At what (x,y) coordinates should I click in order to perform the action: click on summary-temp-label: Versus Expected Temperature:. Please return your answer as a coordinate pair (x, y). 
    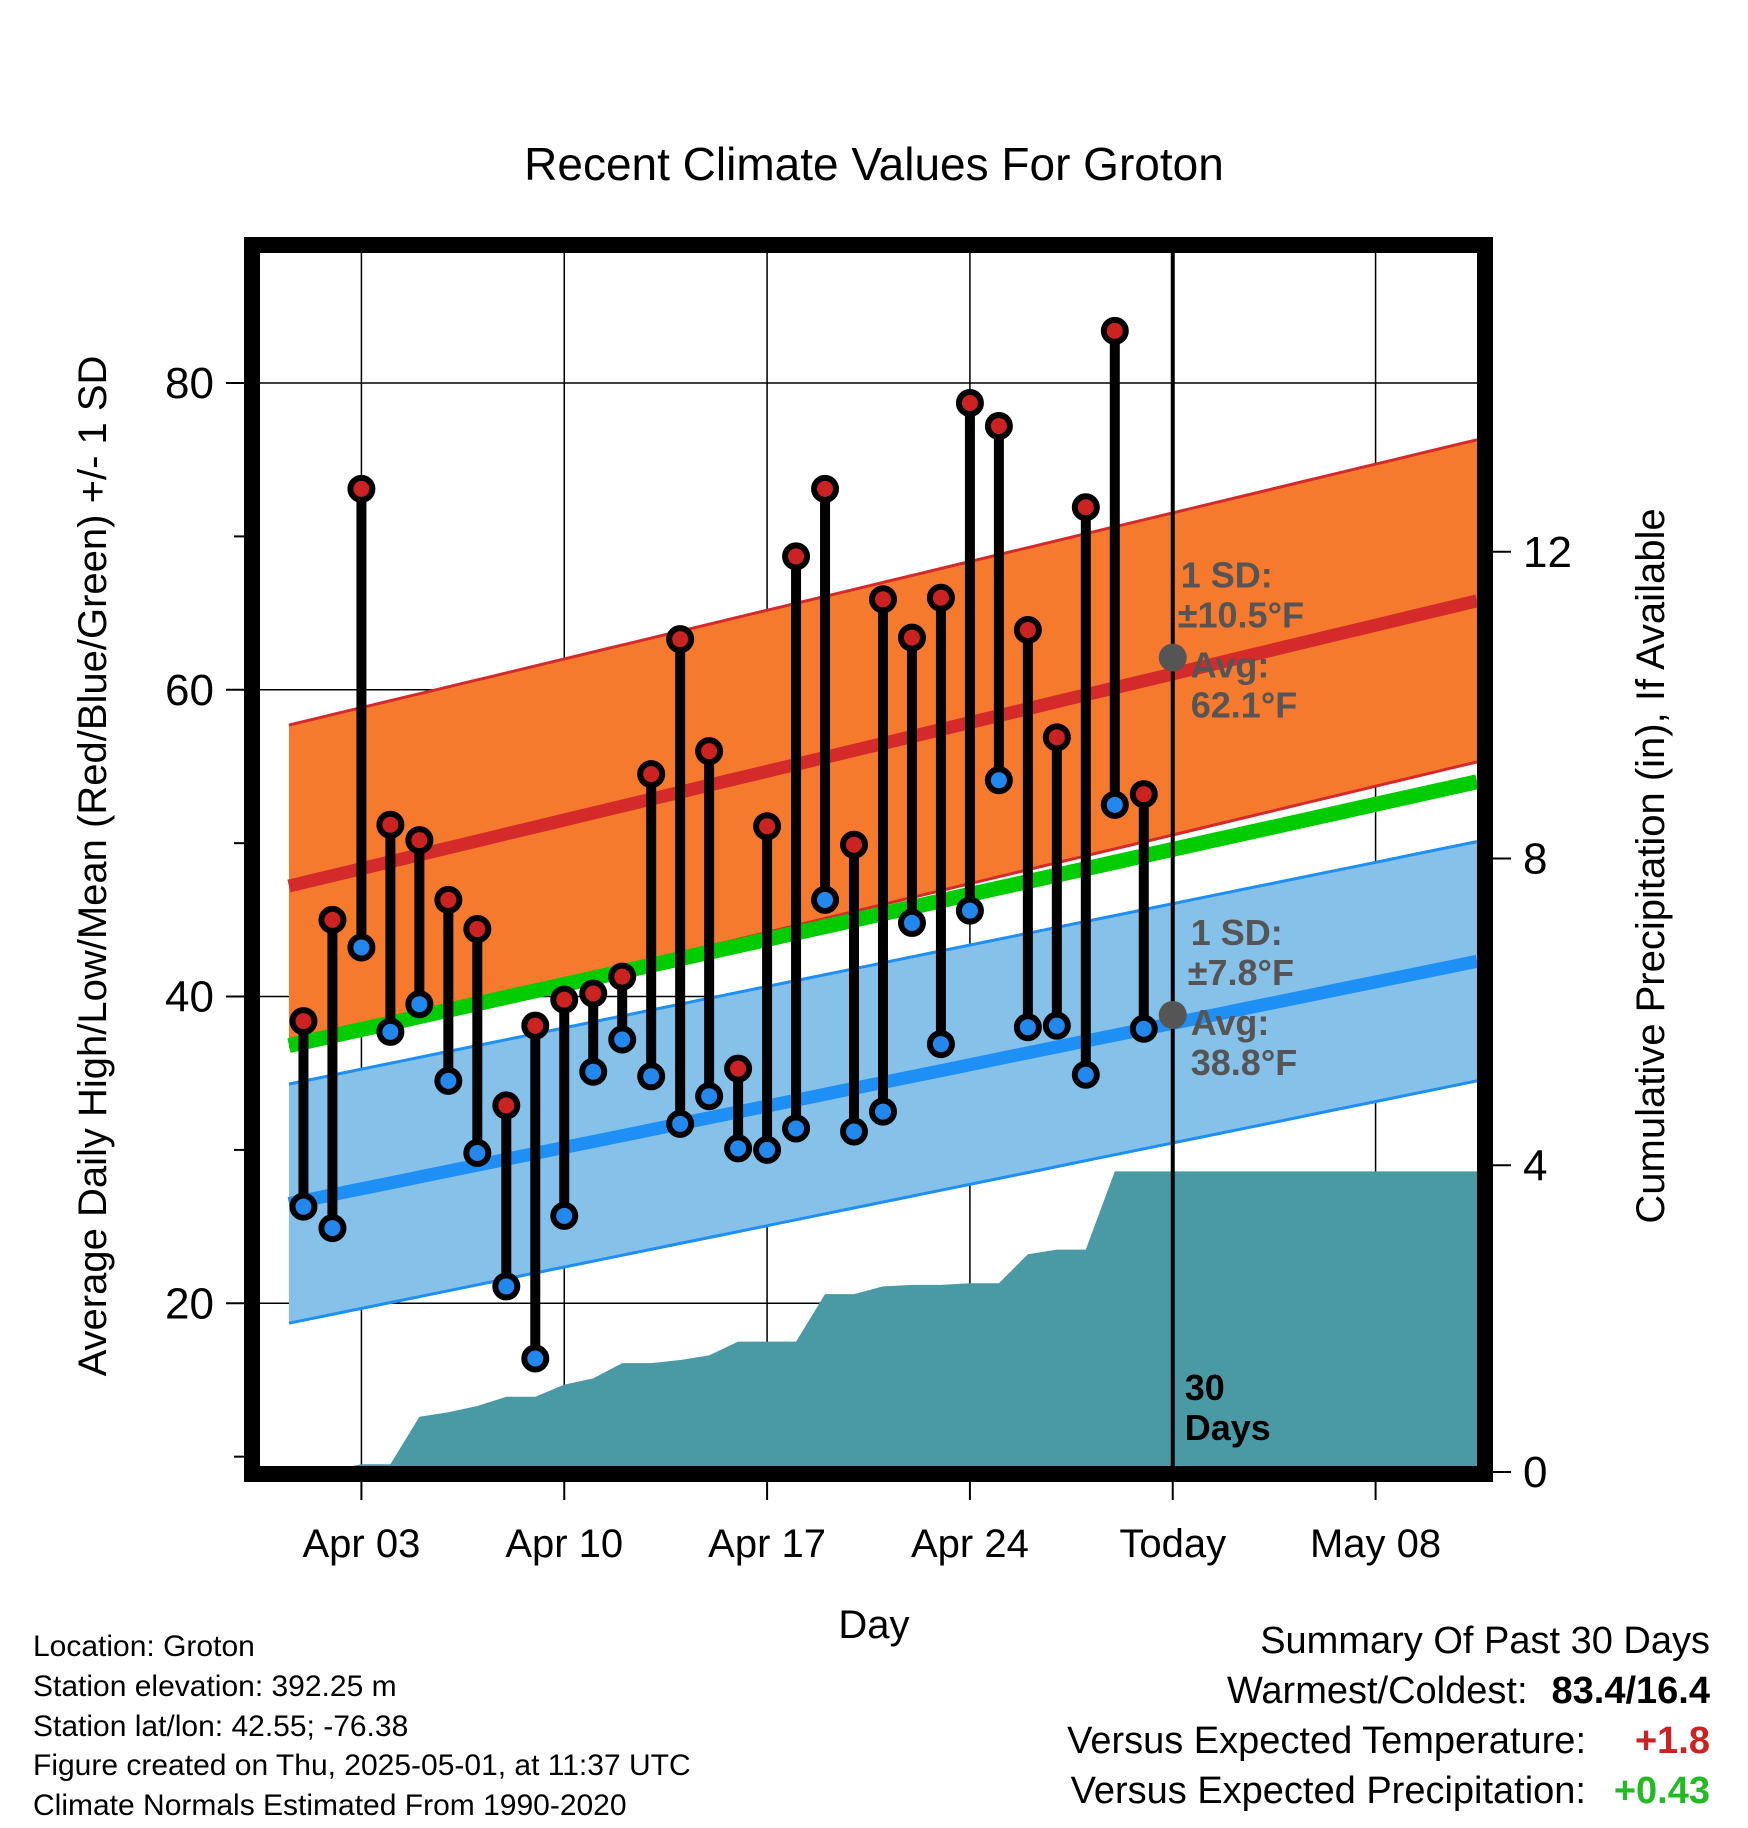
    Looking at the image, I should click on (1326, 1741).